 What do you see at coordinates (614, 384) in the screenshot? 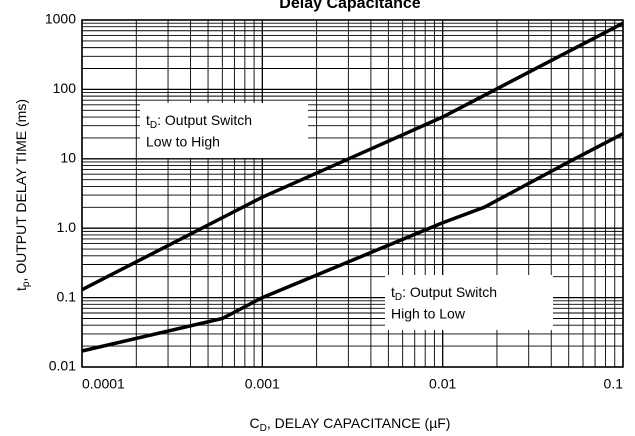
I see `x-tick-label: 0.1` at bounding box center [614, 384].